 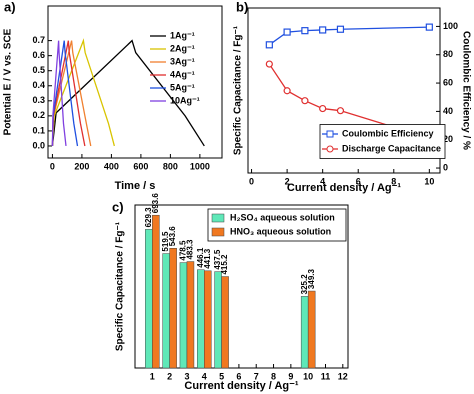 What do you see at coordinates (448, 82) in the screenshot?
I see `y2-tick-label: 60` at bounding box center [448, 82].